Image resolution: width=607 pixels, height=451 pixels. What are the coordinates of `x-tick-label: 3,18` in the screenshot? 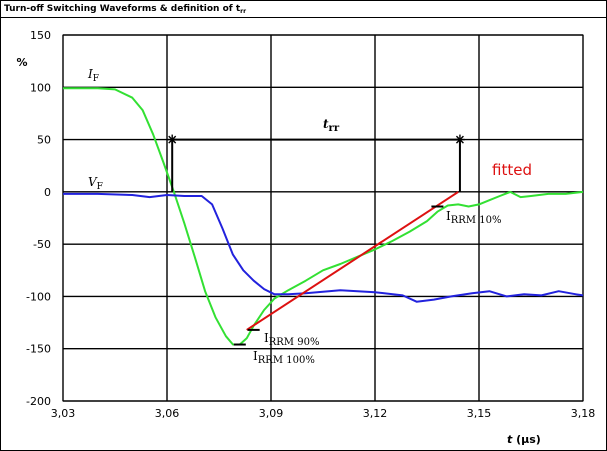 It's located at (583, 413).